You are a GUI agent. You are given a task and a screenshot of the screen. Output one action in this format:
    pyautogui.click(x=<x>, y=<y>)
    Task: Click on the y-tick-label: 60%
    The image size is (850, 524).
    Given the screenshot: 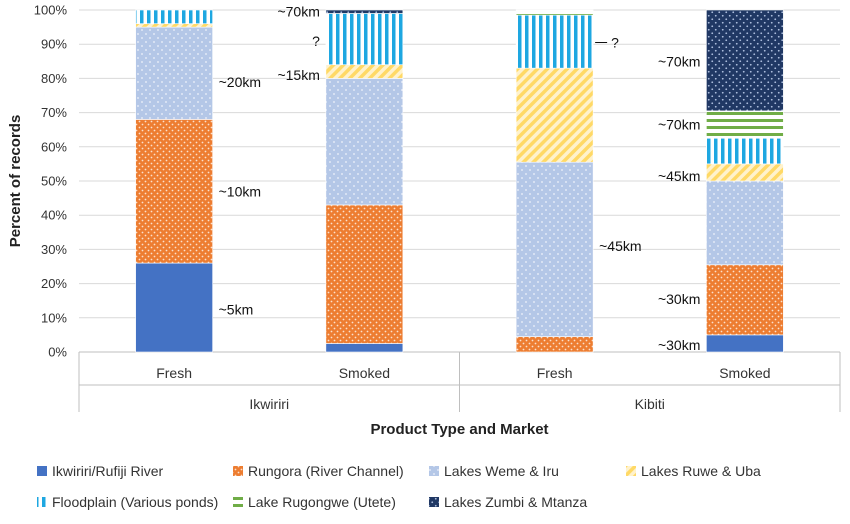 What is the action you would take?
    pyautogui.click(x=54, y=146)
    